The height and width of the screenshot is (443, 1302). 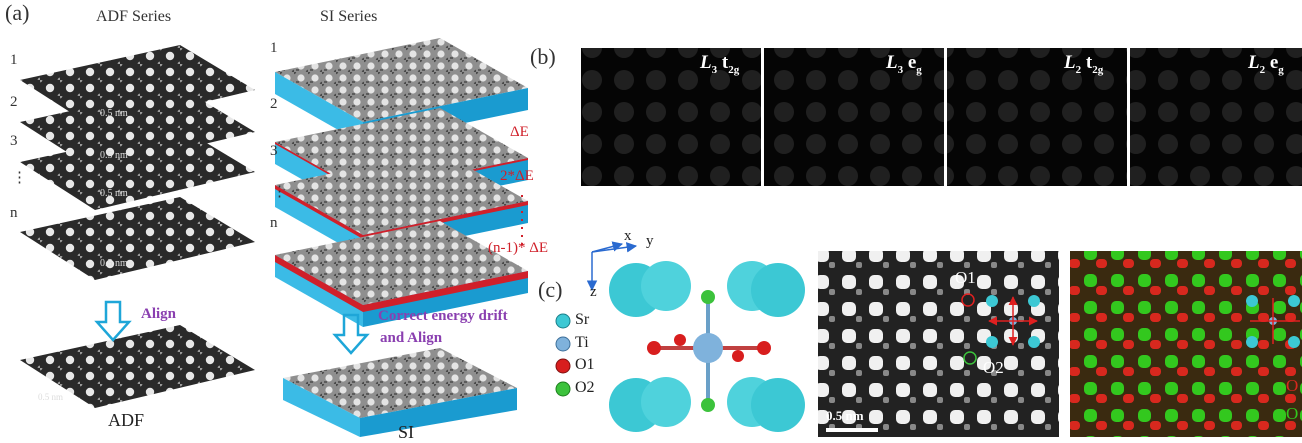 I want to click on si-number-3: 3, so click(x=274, y=151).